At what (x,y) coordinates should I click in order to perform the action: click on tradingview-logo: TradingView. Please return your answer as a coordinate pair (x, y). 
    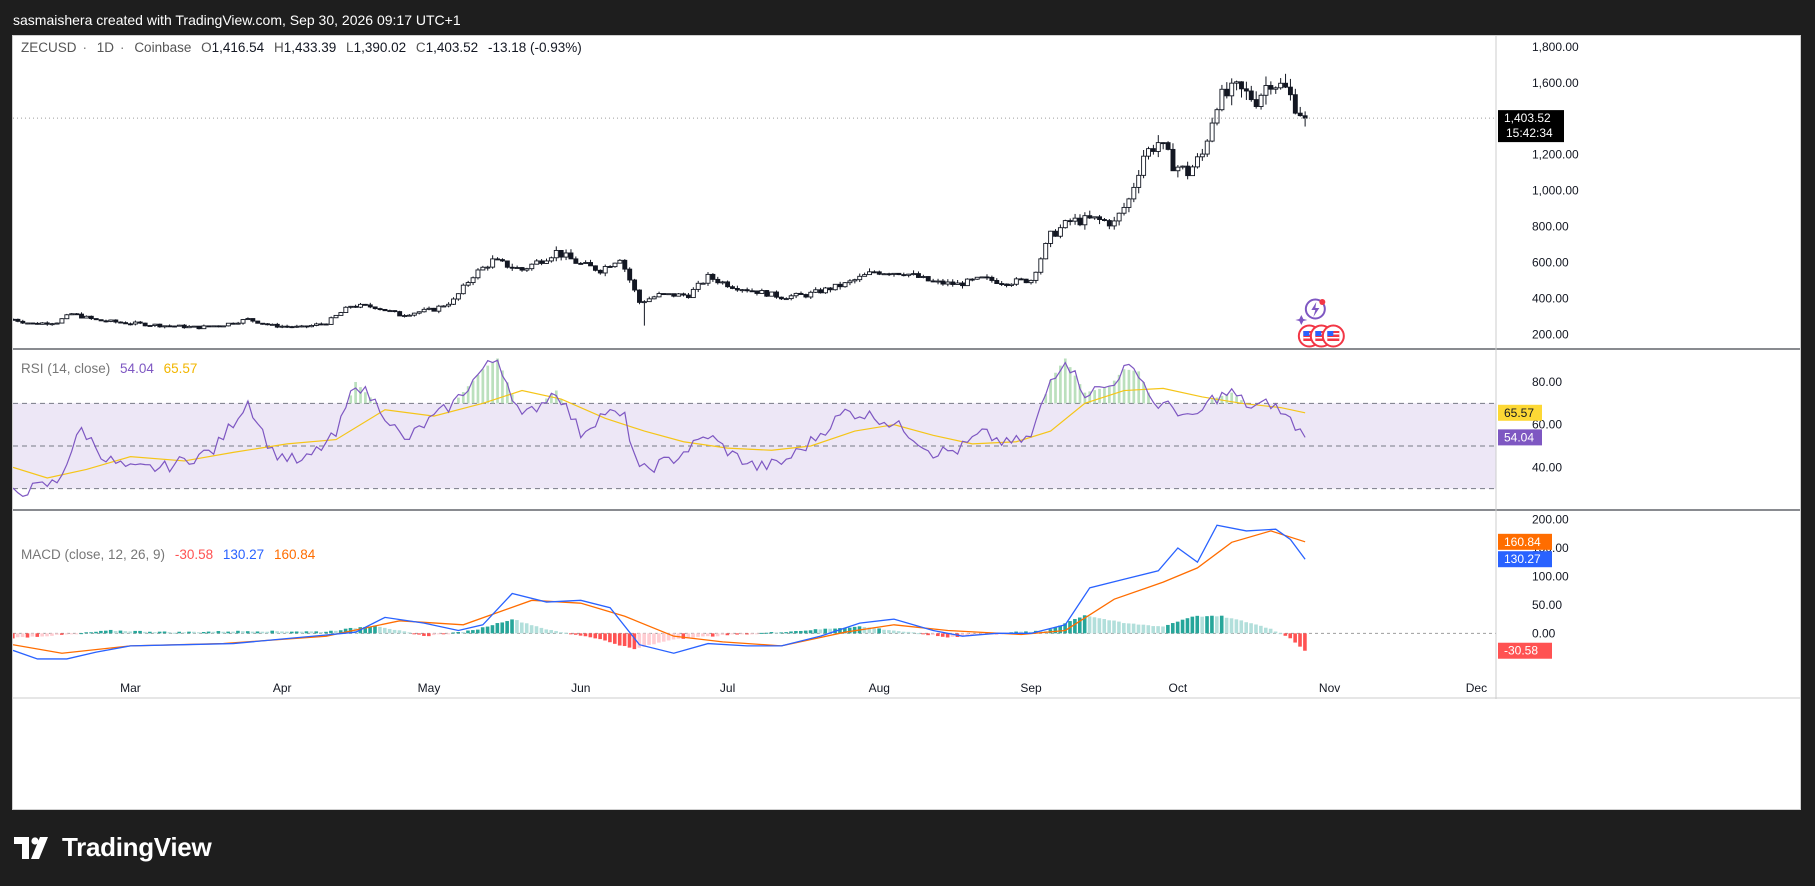
    Looking at the image, I should click on (113, 847).